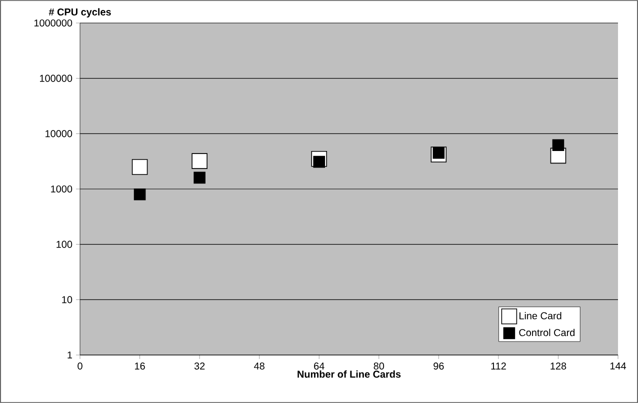  What do you see at coordinates (558, 366) in the screenshot?
I see `x-tick-label: 128` at bounding box center [558, 366].